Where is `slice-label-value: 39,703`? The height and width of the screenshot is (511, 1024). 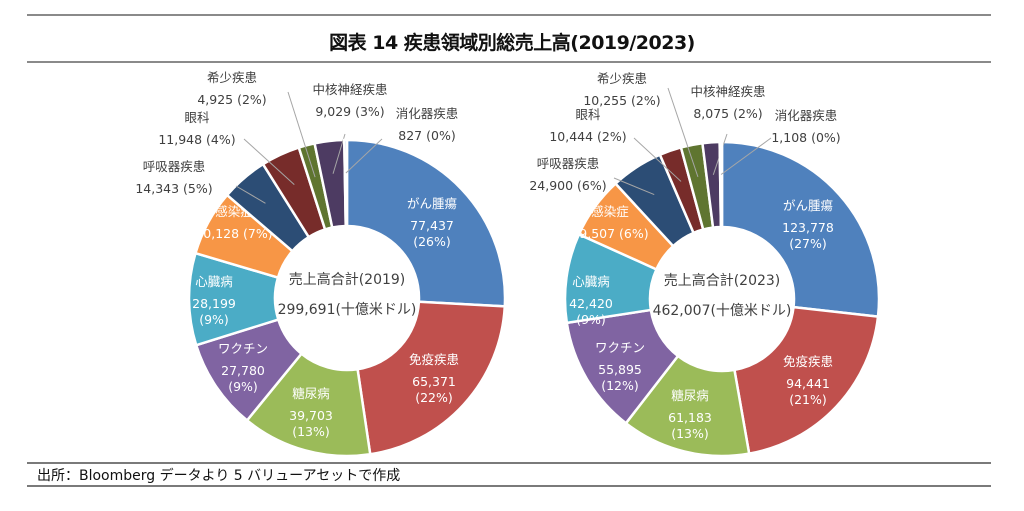 slice-label-value: 39,703 is located at coordinates (311, 415).